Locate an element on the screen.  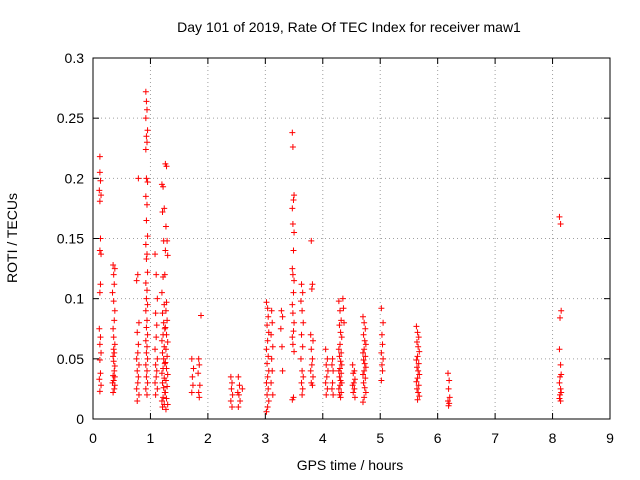
x-tick-label: 6 is located at coordinates (438, 438).